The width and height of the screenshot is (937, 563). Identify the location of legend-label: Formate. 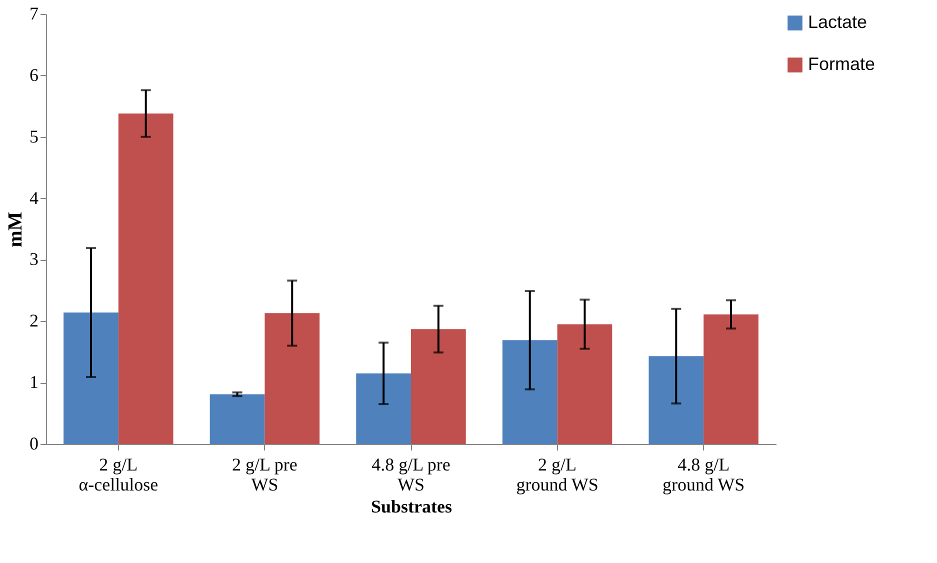
(842, 64).